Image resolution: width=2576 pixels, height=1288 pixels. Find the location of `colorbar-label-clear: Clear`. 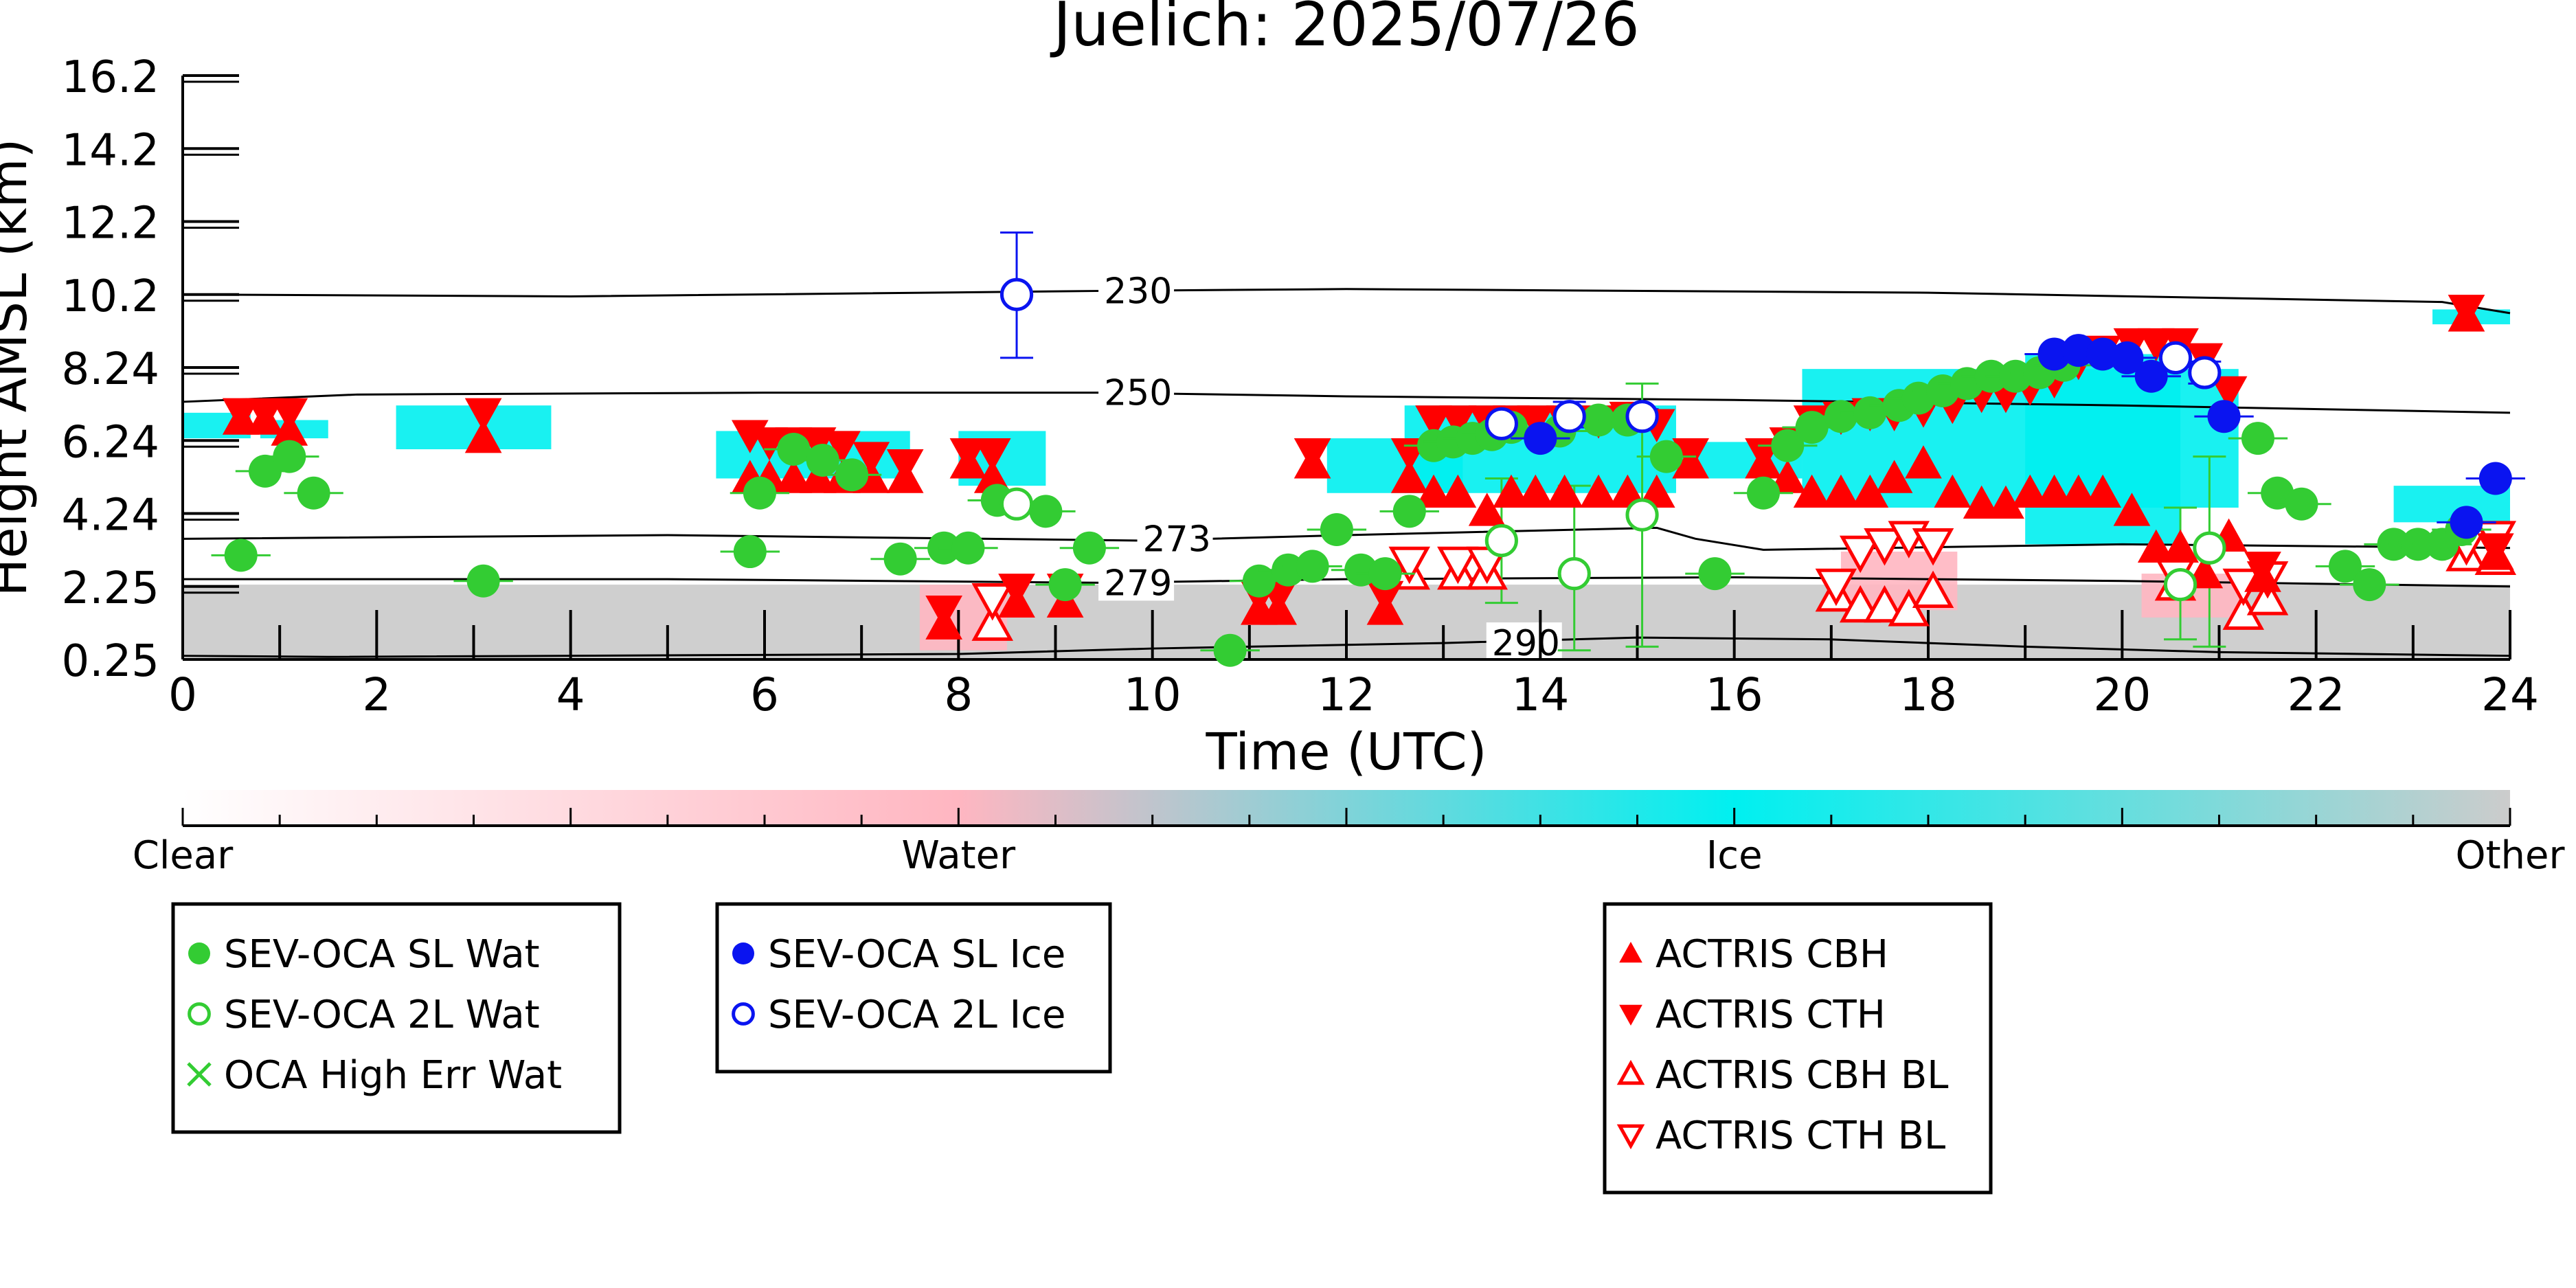

colorbar-label-clear: Clear is located at coordinates (183, 855).